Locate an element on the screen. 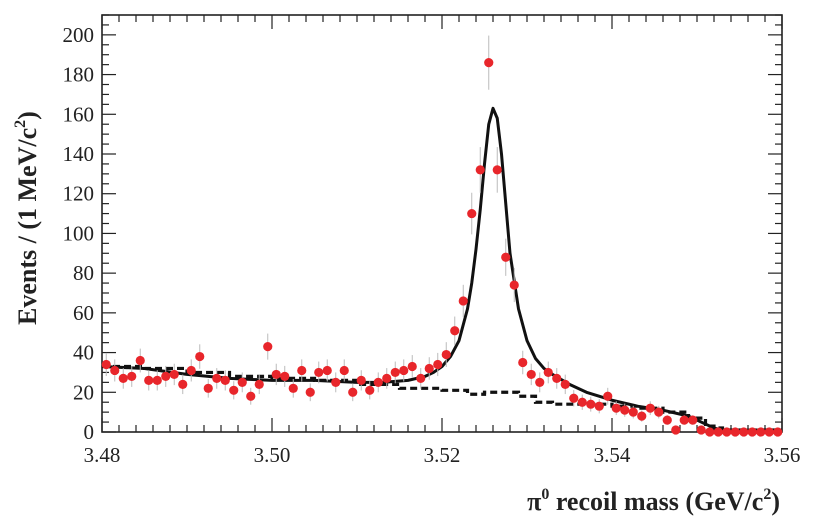  y-tick-label: 160 is located at coordinates (79, 114).